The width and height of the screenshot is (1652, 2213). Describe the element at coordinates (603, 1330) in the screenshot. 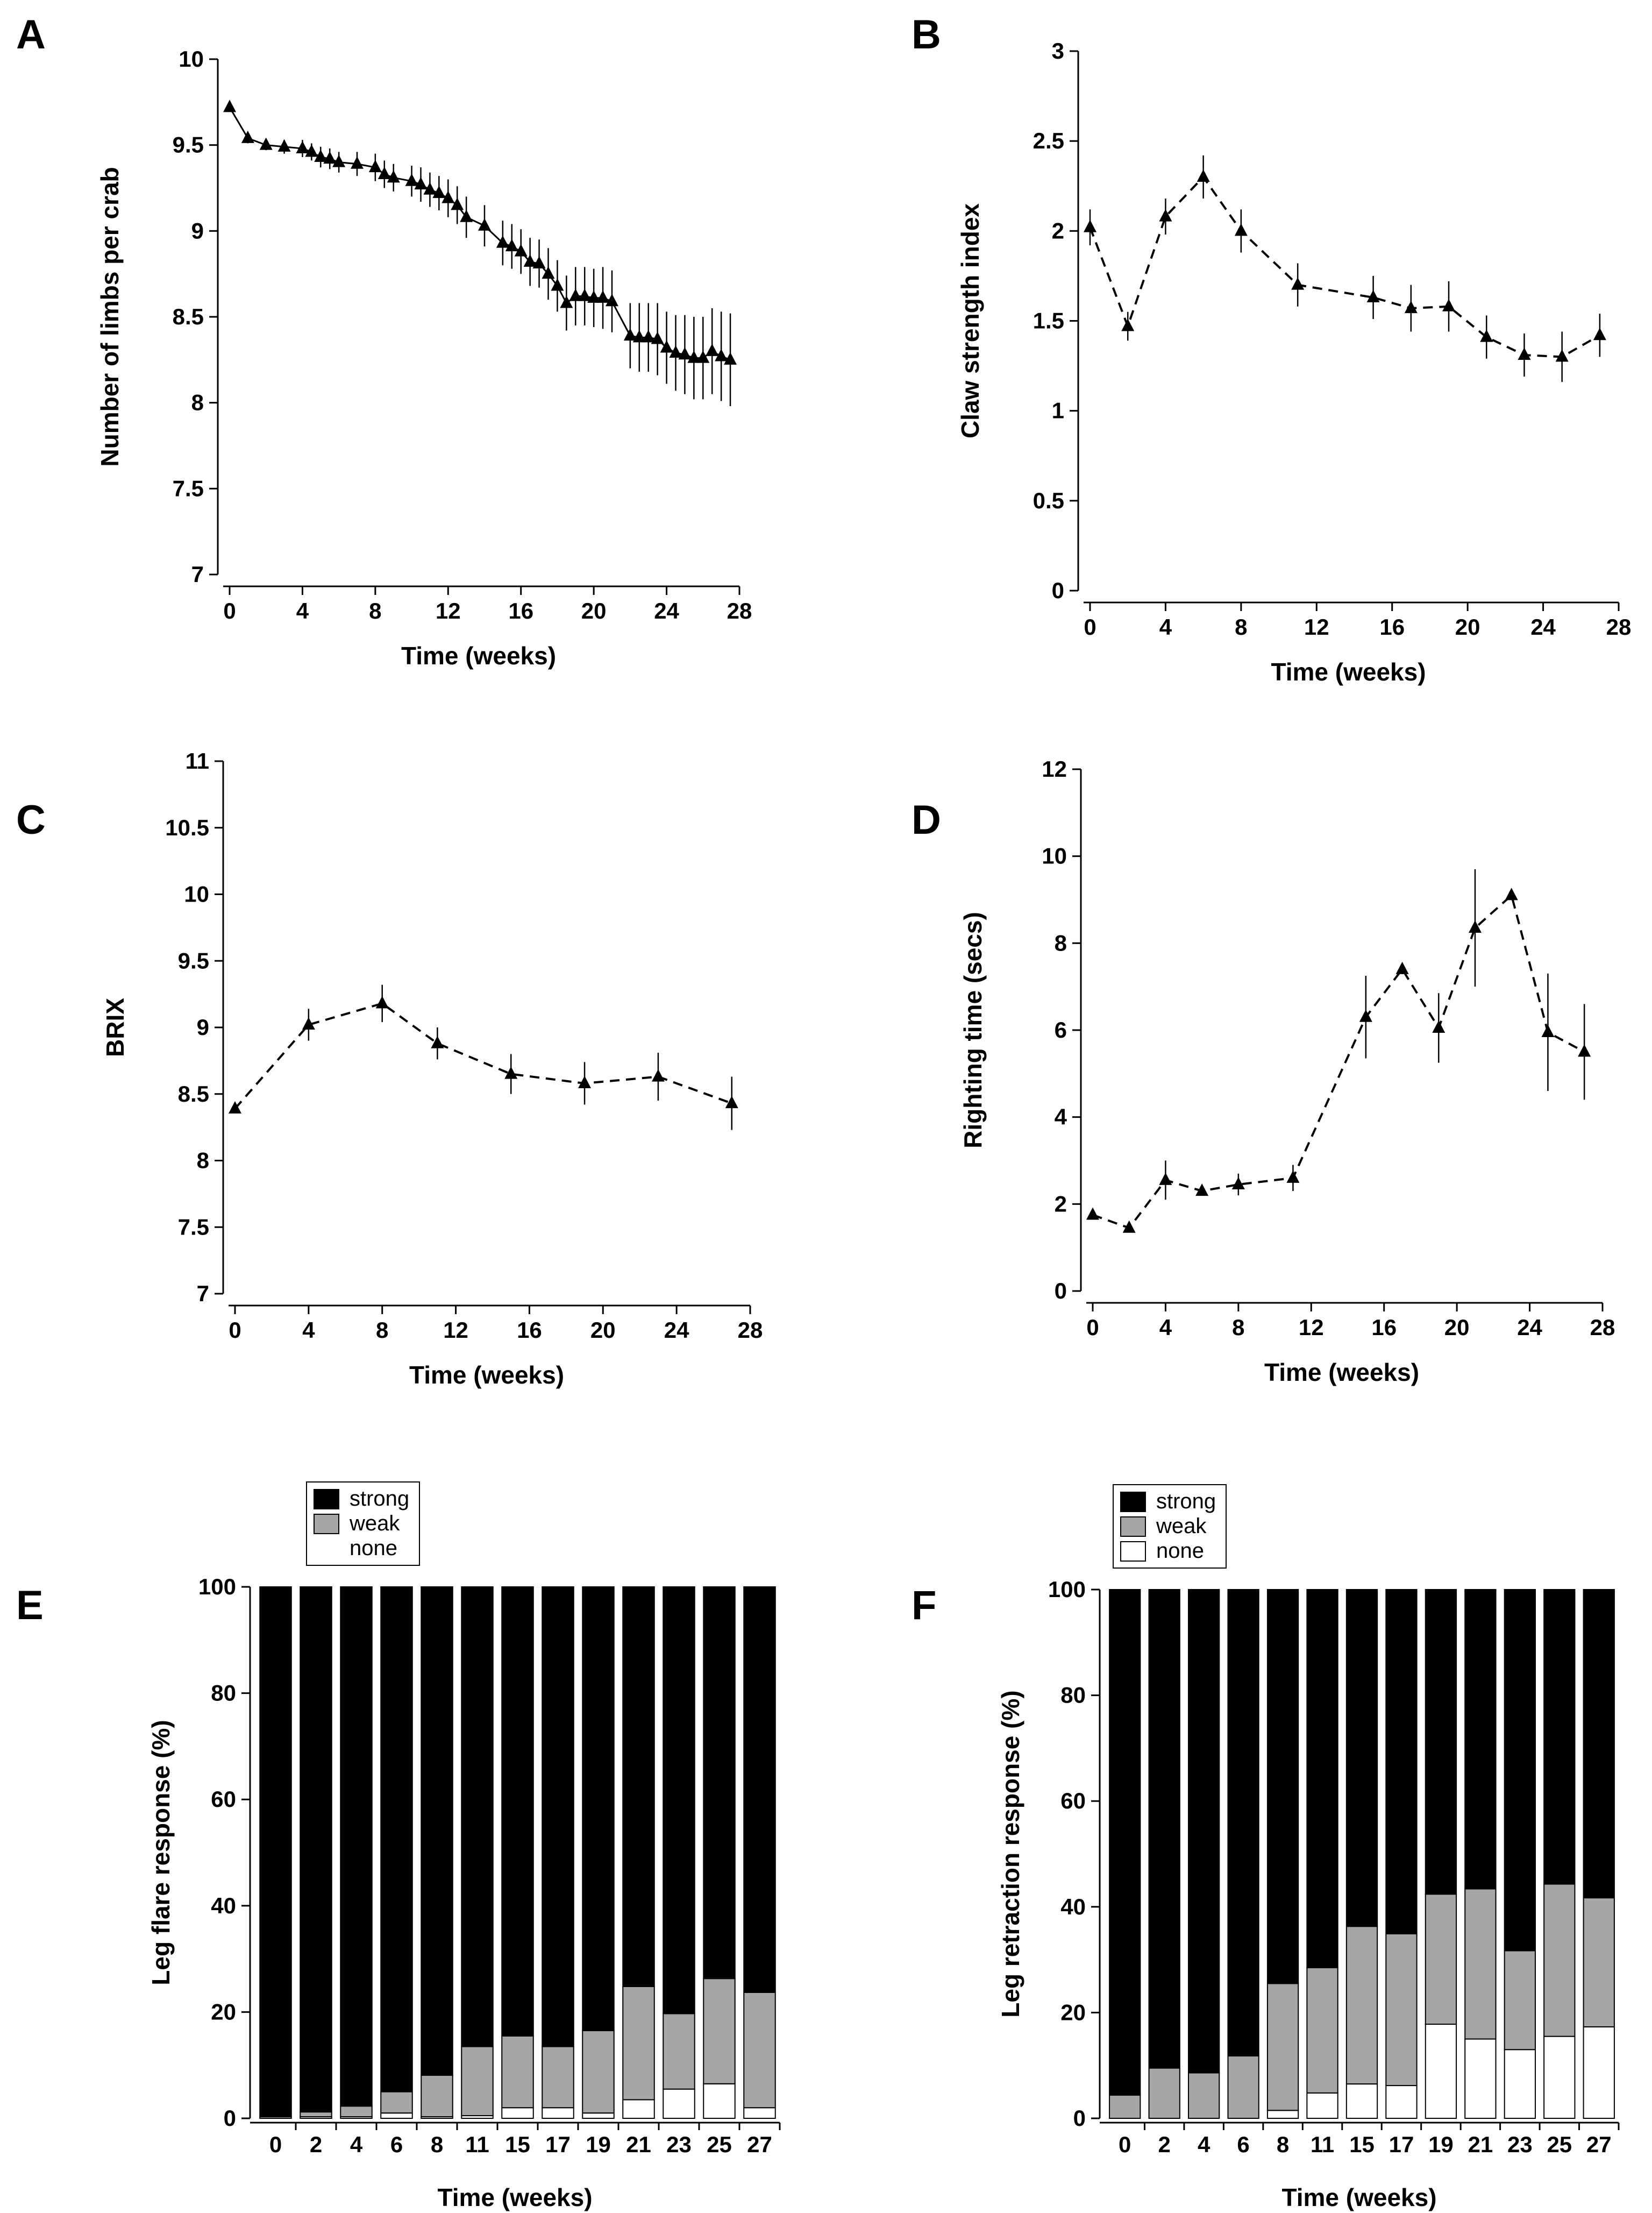

I see `x-tick-label: 20` at that location.